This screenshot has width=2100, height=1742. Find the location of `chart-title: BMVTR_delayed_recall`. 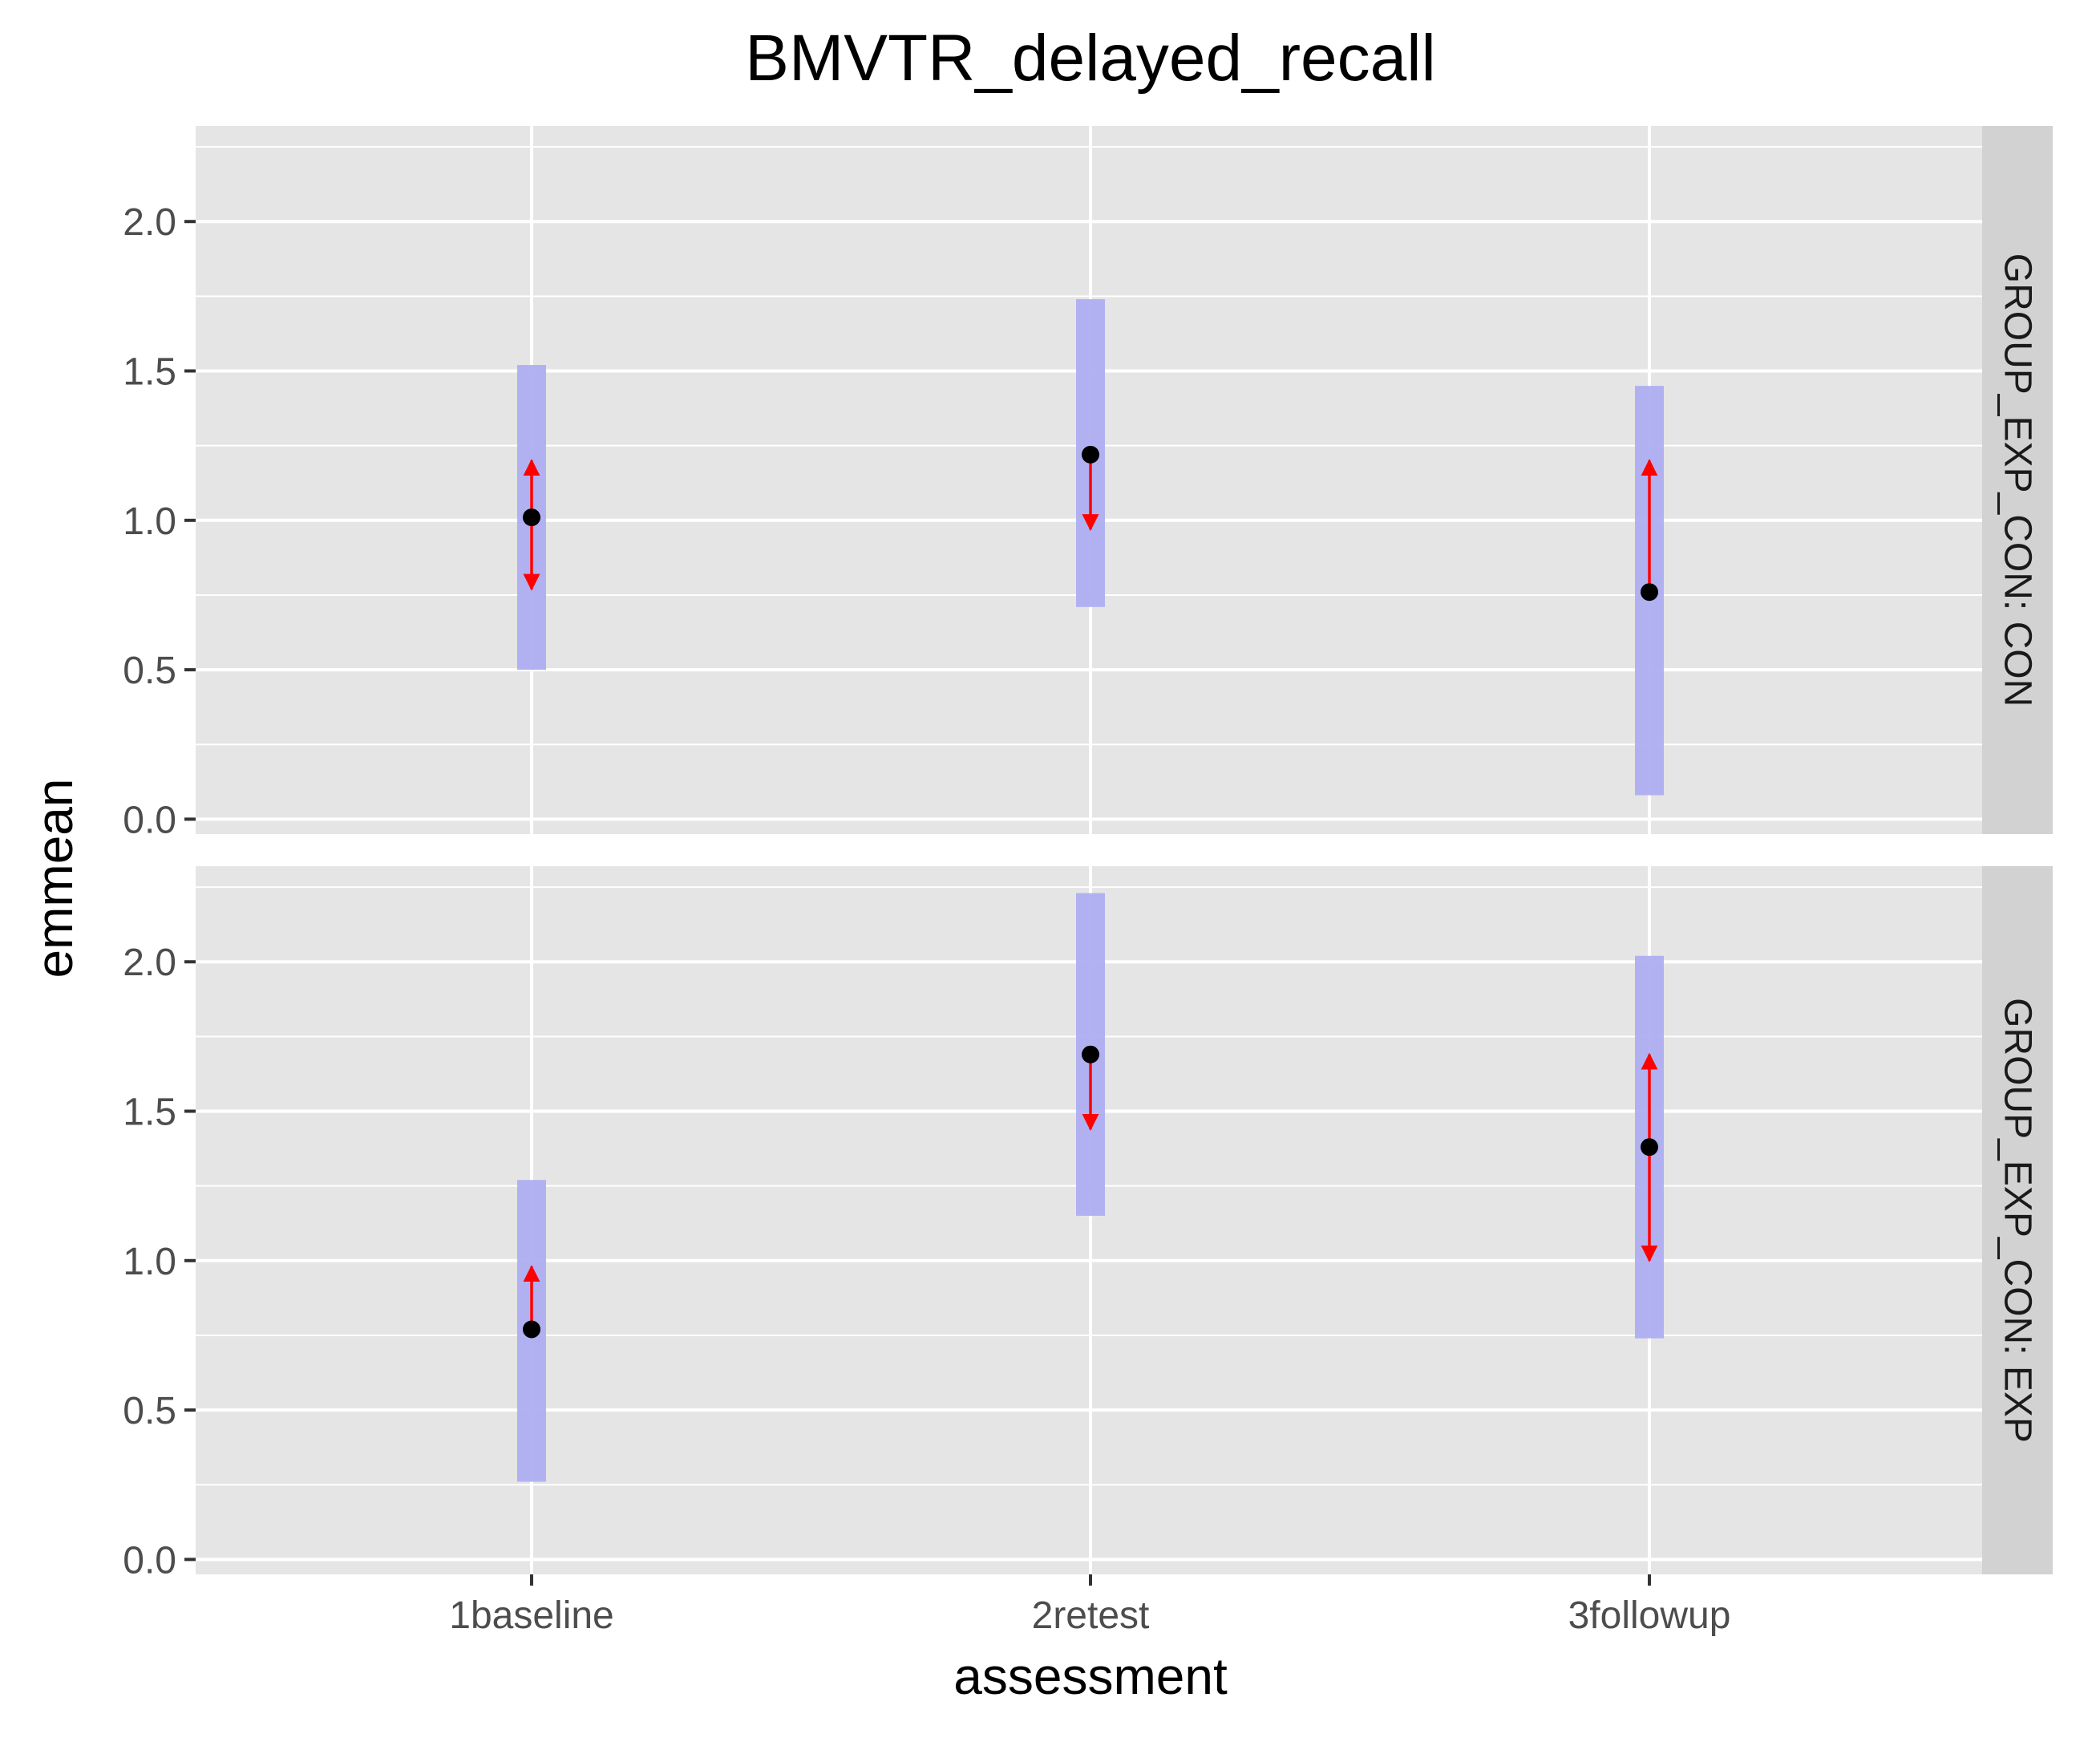

chart-title: BMVTR_delayed_recall is located at coordinates (1090, 58).